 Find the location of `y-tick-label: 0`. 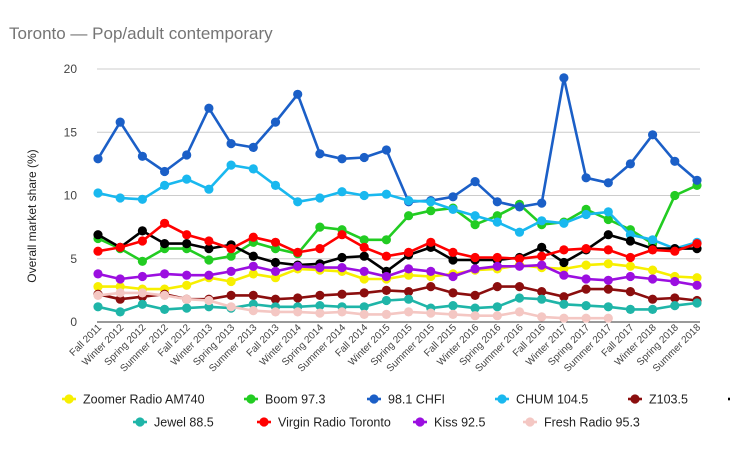

y-tick-label: 0 is located at coordinates (73, 322).